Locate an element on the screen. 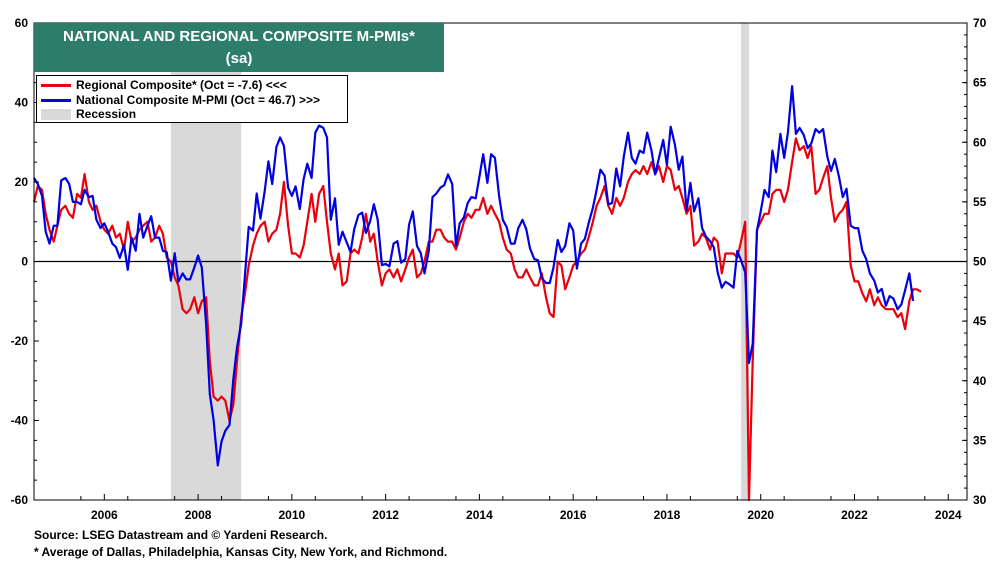 Image resolution: width=1000 pixels, height=563 pixels. y-right-tick-label-5: 55 is located at coordinates (980, 202).